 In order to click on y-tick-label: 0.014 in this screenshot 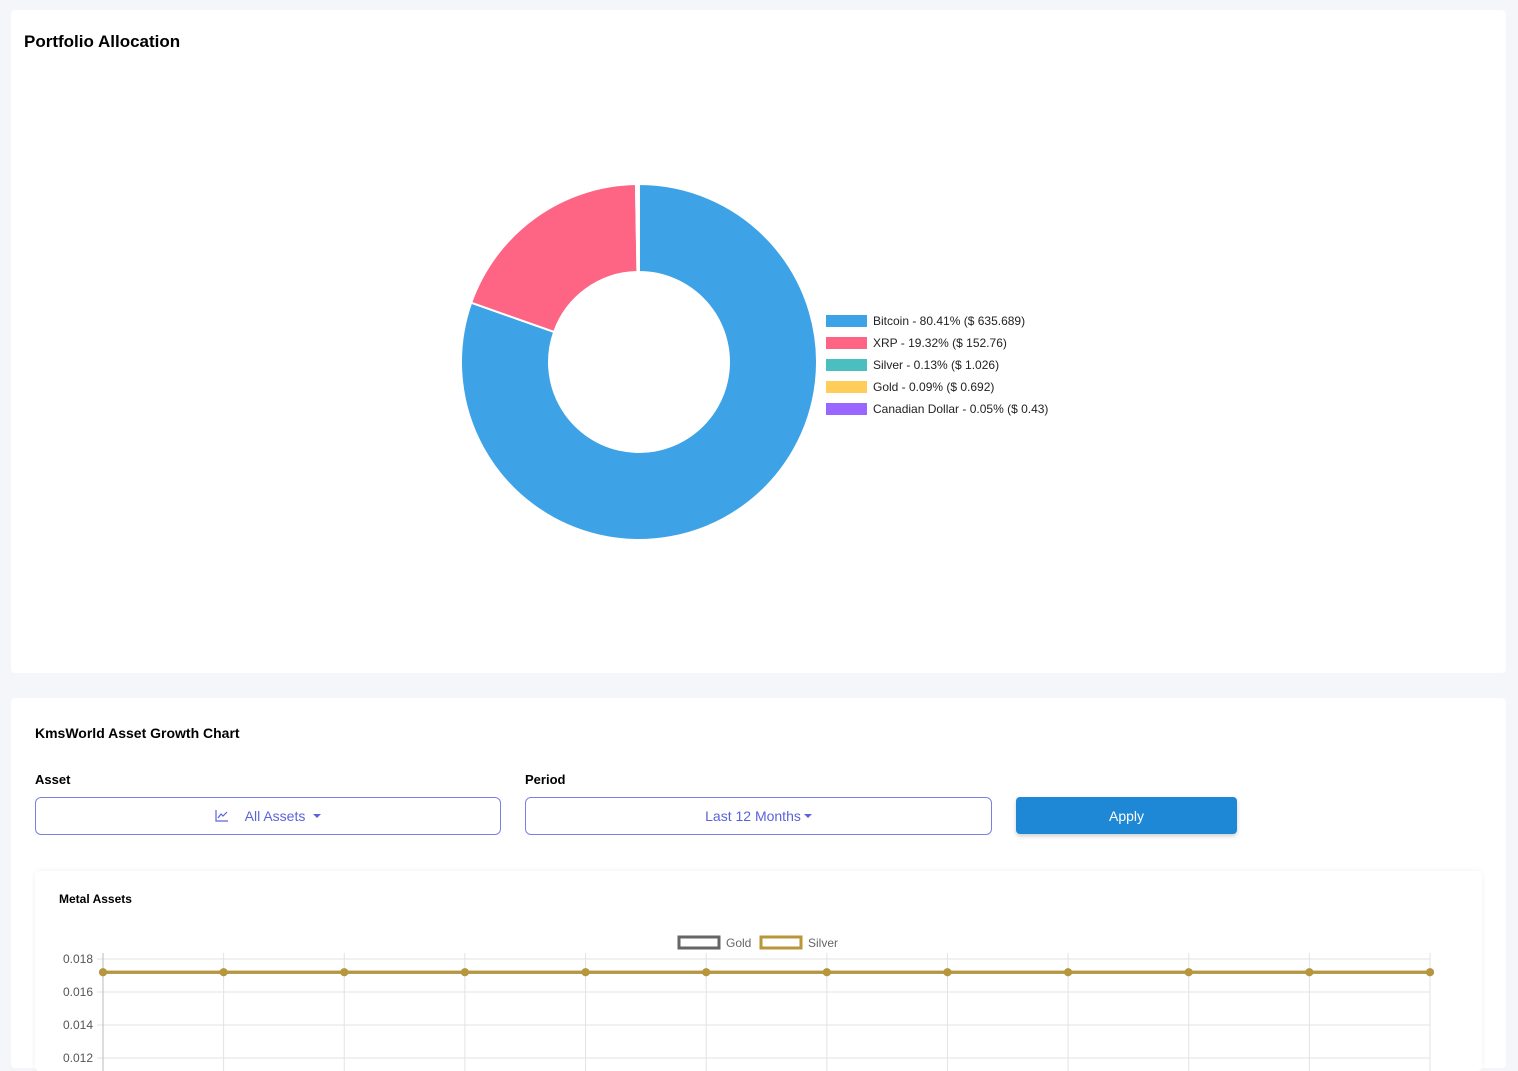, I will do `click(78, 1025)`.